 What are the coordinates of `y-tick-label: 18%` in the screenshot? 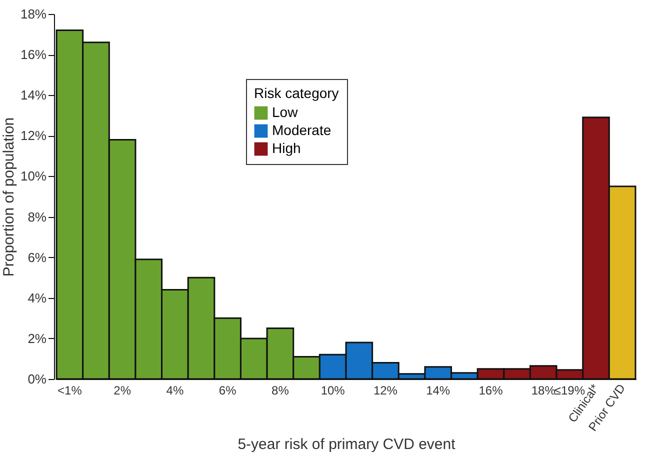 It's located at (33, 14).